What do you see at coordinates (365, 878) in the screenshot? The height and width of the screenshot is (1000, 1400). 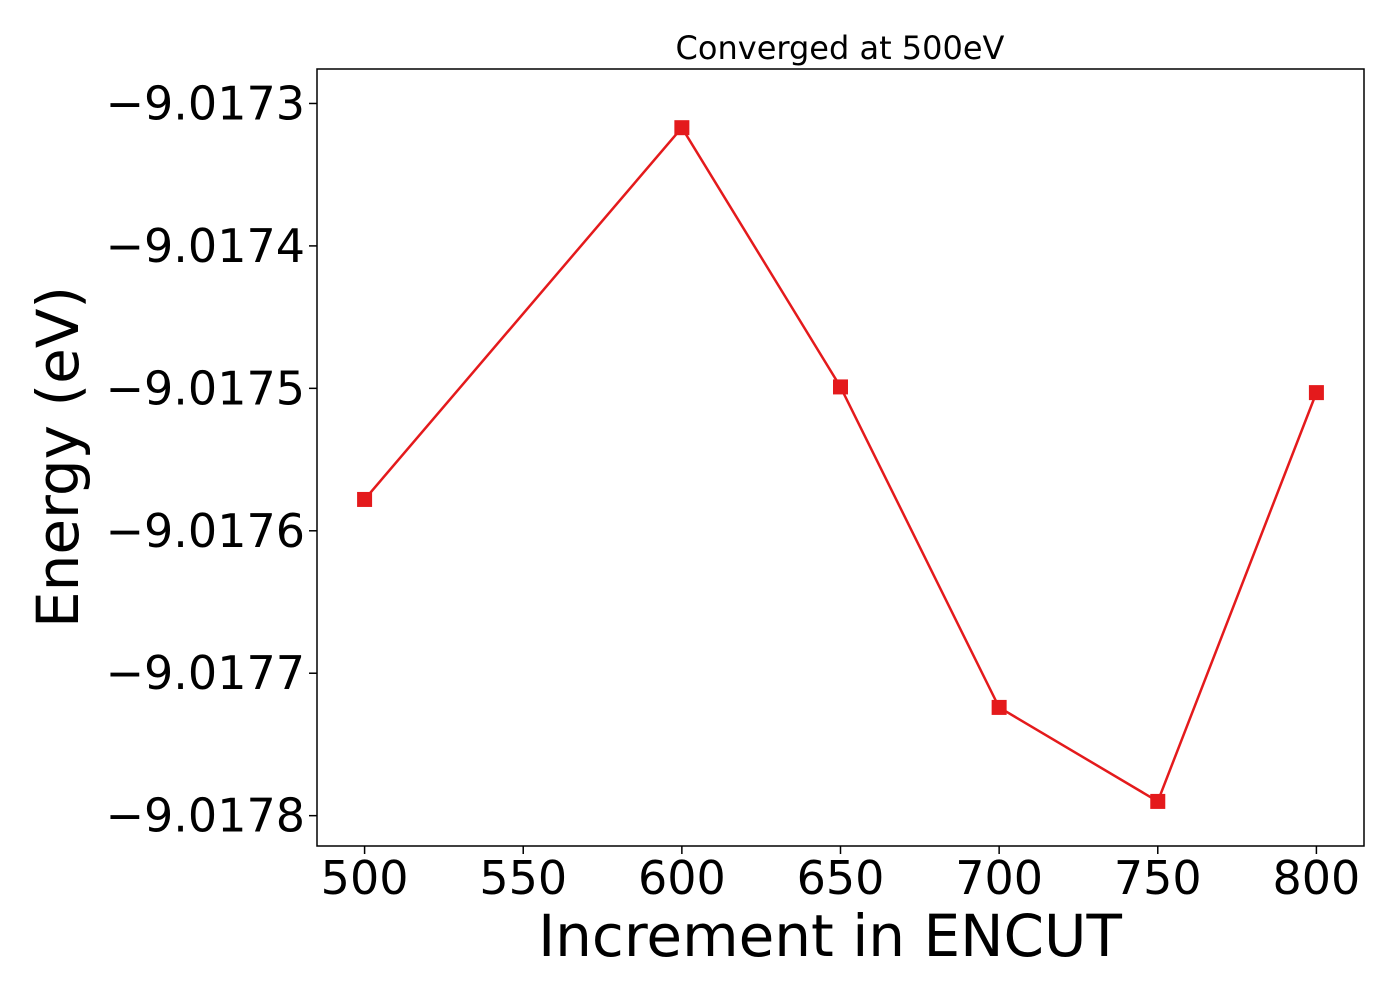 I see `x-tick-label: 500` at bounding box center [365, 878].